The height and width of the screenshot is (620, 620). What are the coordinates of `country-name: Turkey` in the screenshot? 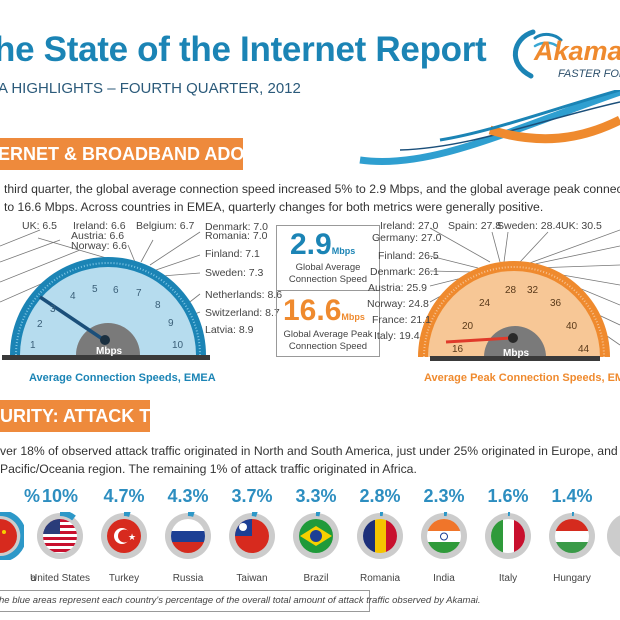 It's located at (124, 578).